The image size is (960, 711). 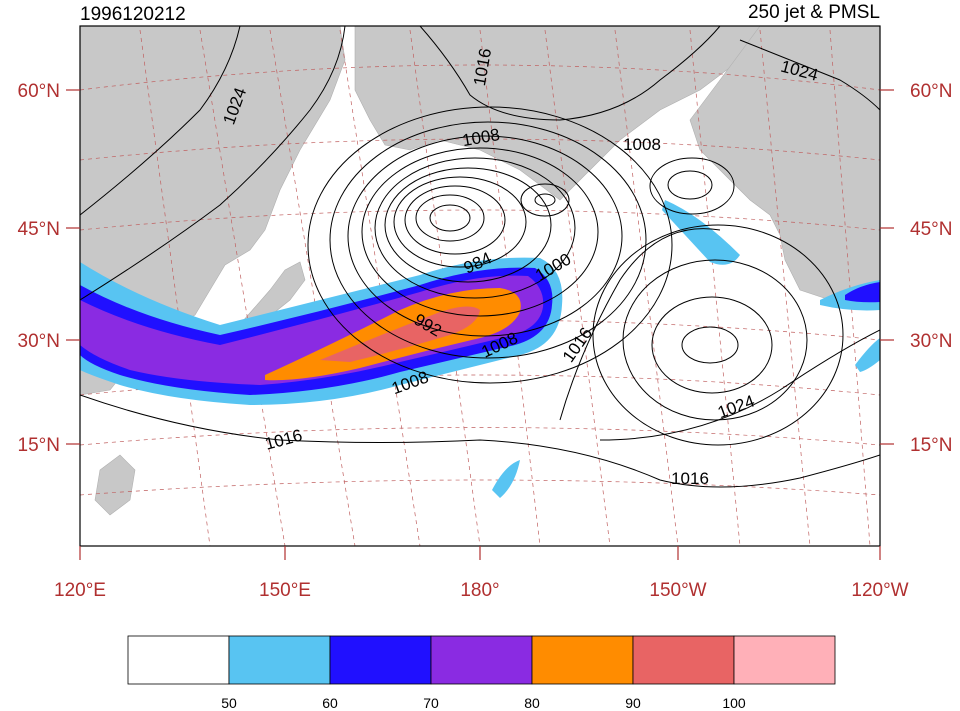 I want to click on contour-1016-west, so click(x=213, y=163).